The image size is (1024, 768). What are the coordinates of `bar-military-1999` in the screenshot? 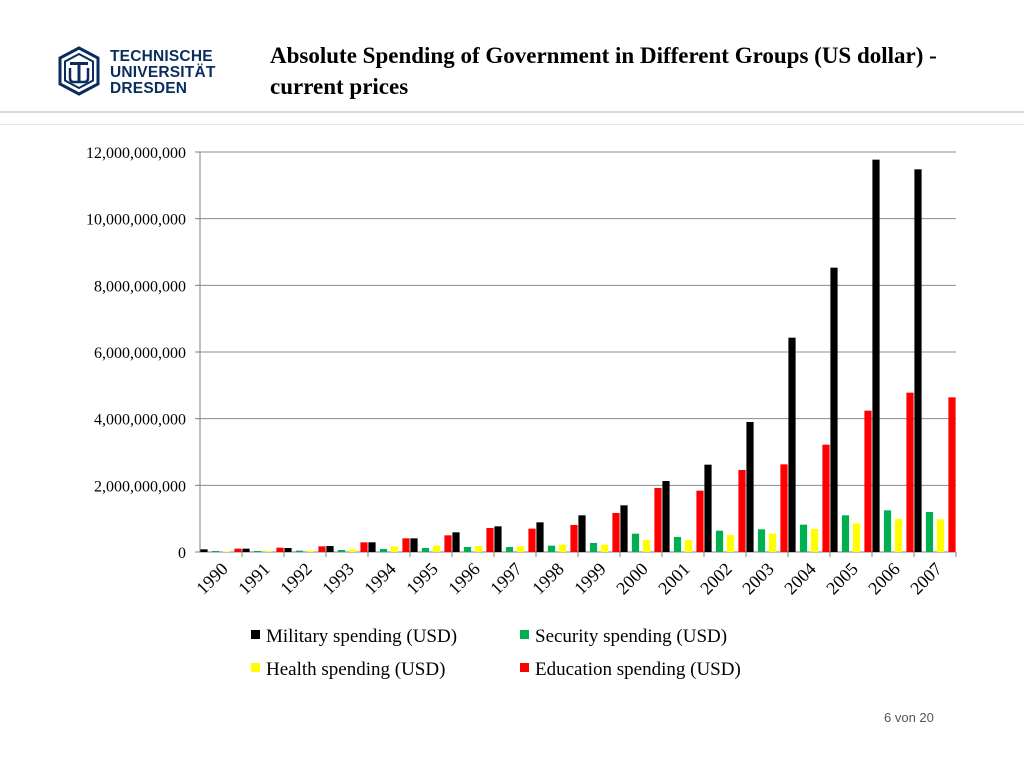 It's located at (582, 533).